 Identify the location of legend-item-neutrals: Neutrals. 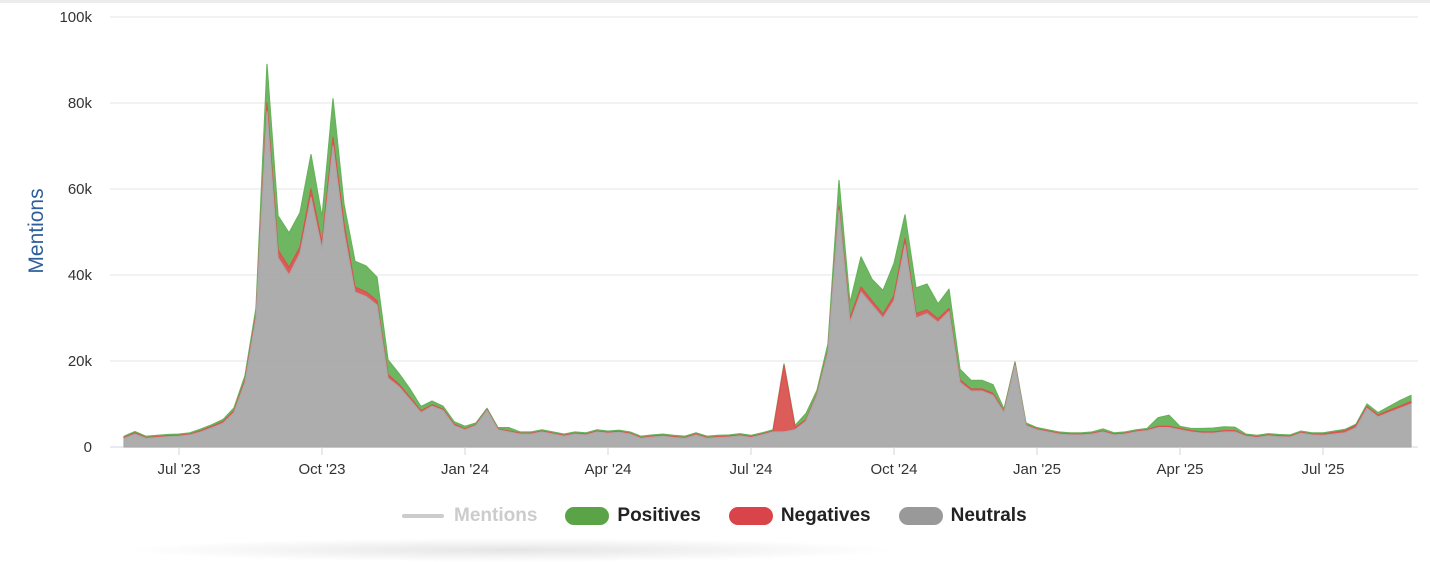
(962, 516).